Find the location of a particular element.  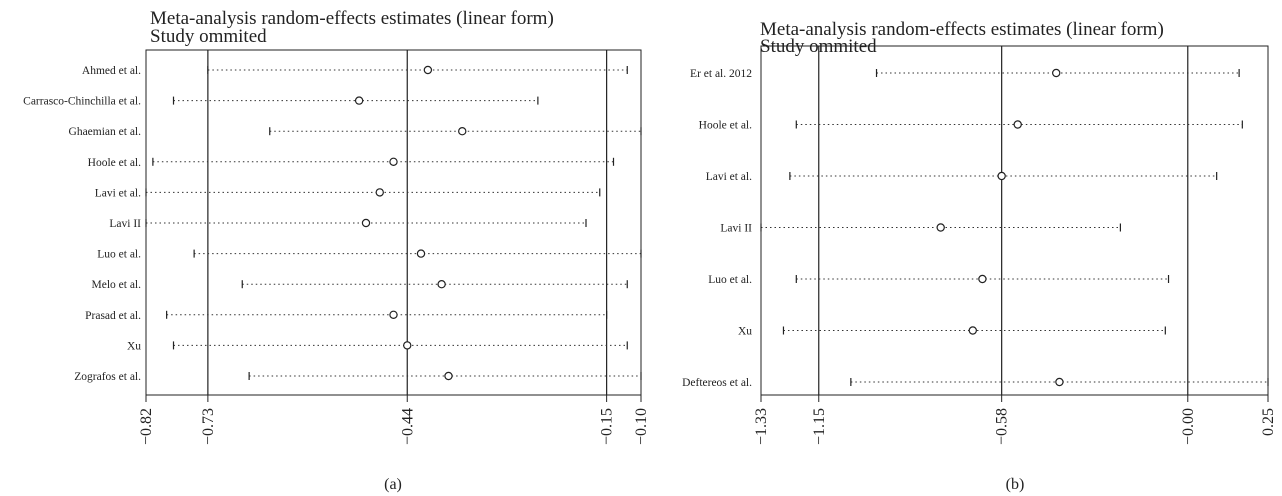

tick-label: −0.44 is located at coordinates (407, 426).